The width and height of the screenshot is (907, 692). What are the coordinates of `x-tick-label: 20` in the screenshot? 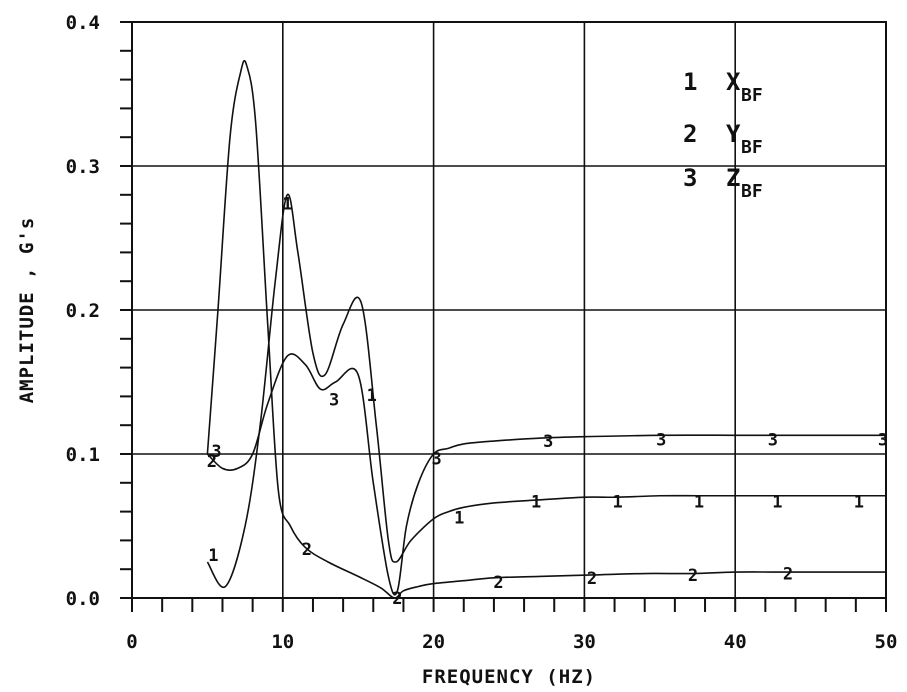 It's located at (433, 642).